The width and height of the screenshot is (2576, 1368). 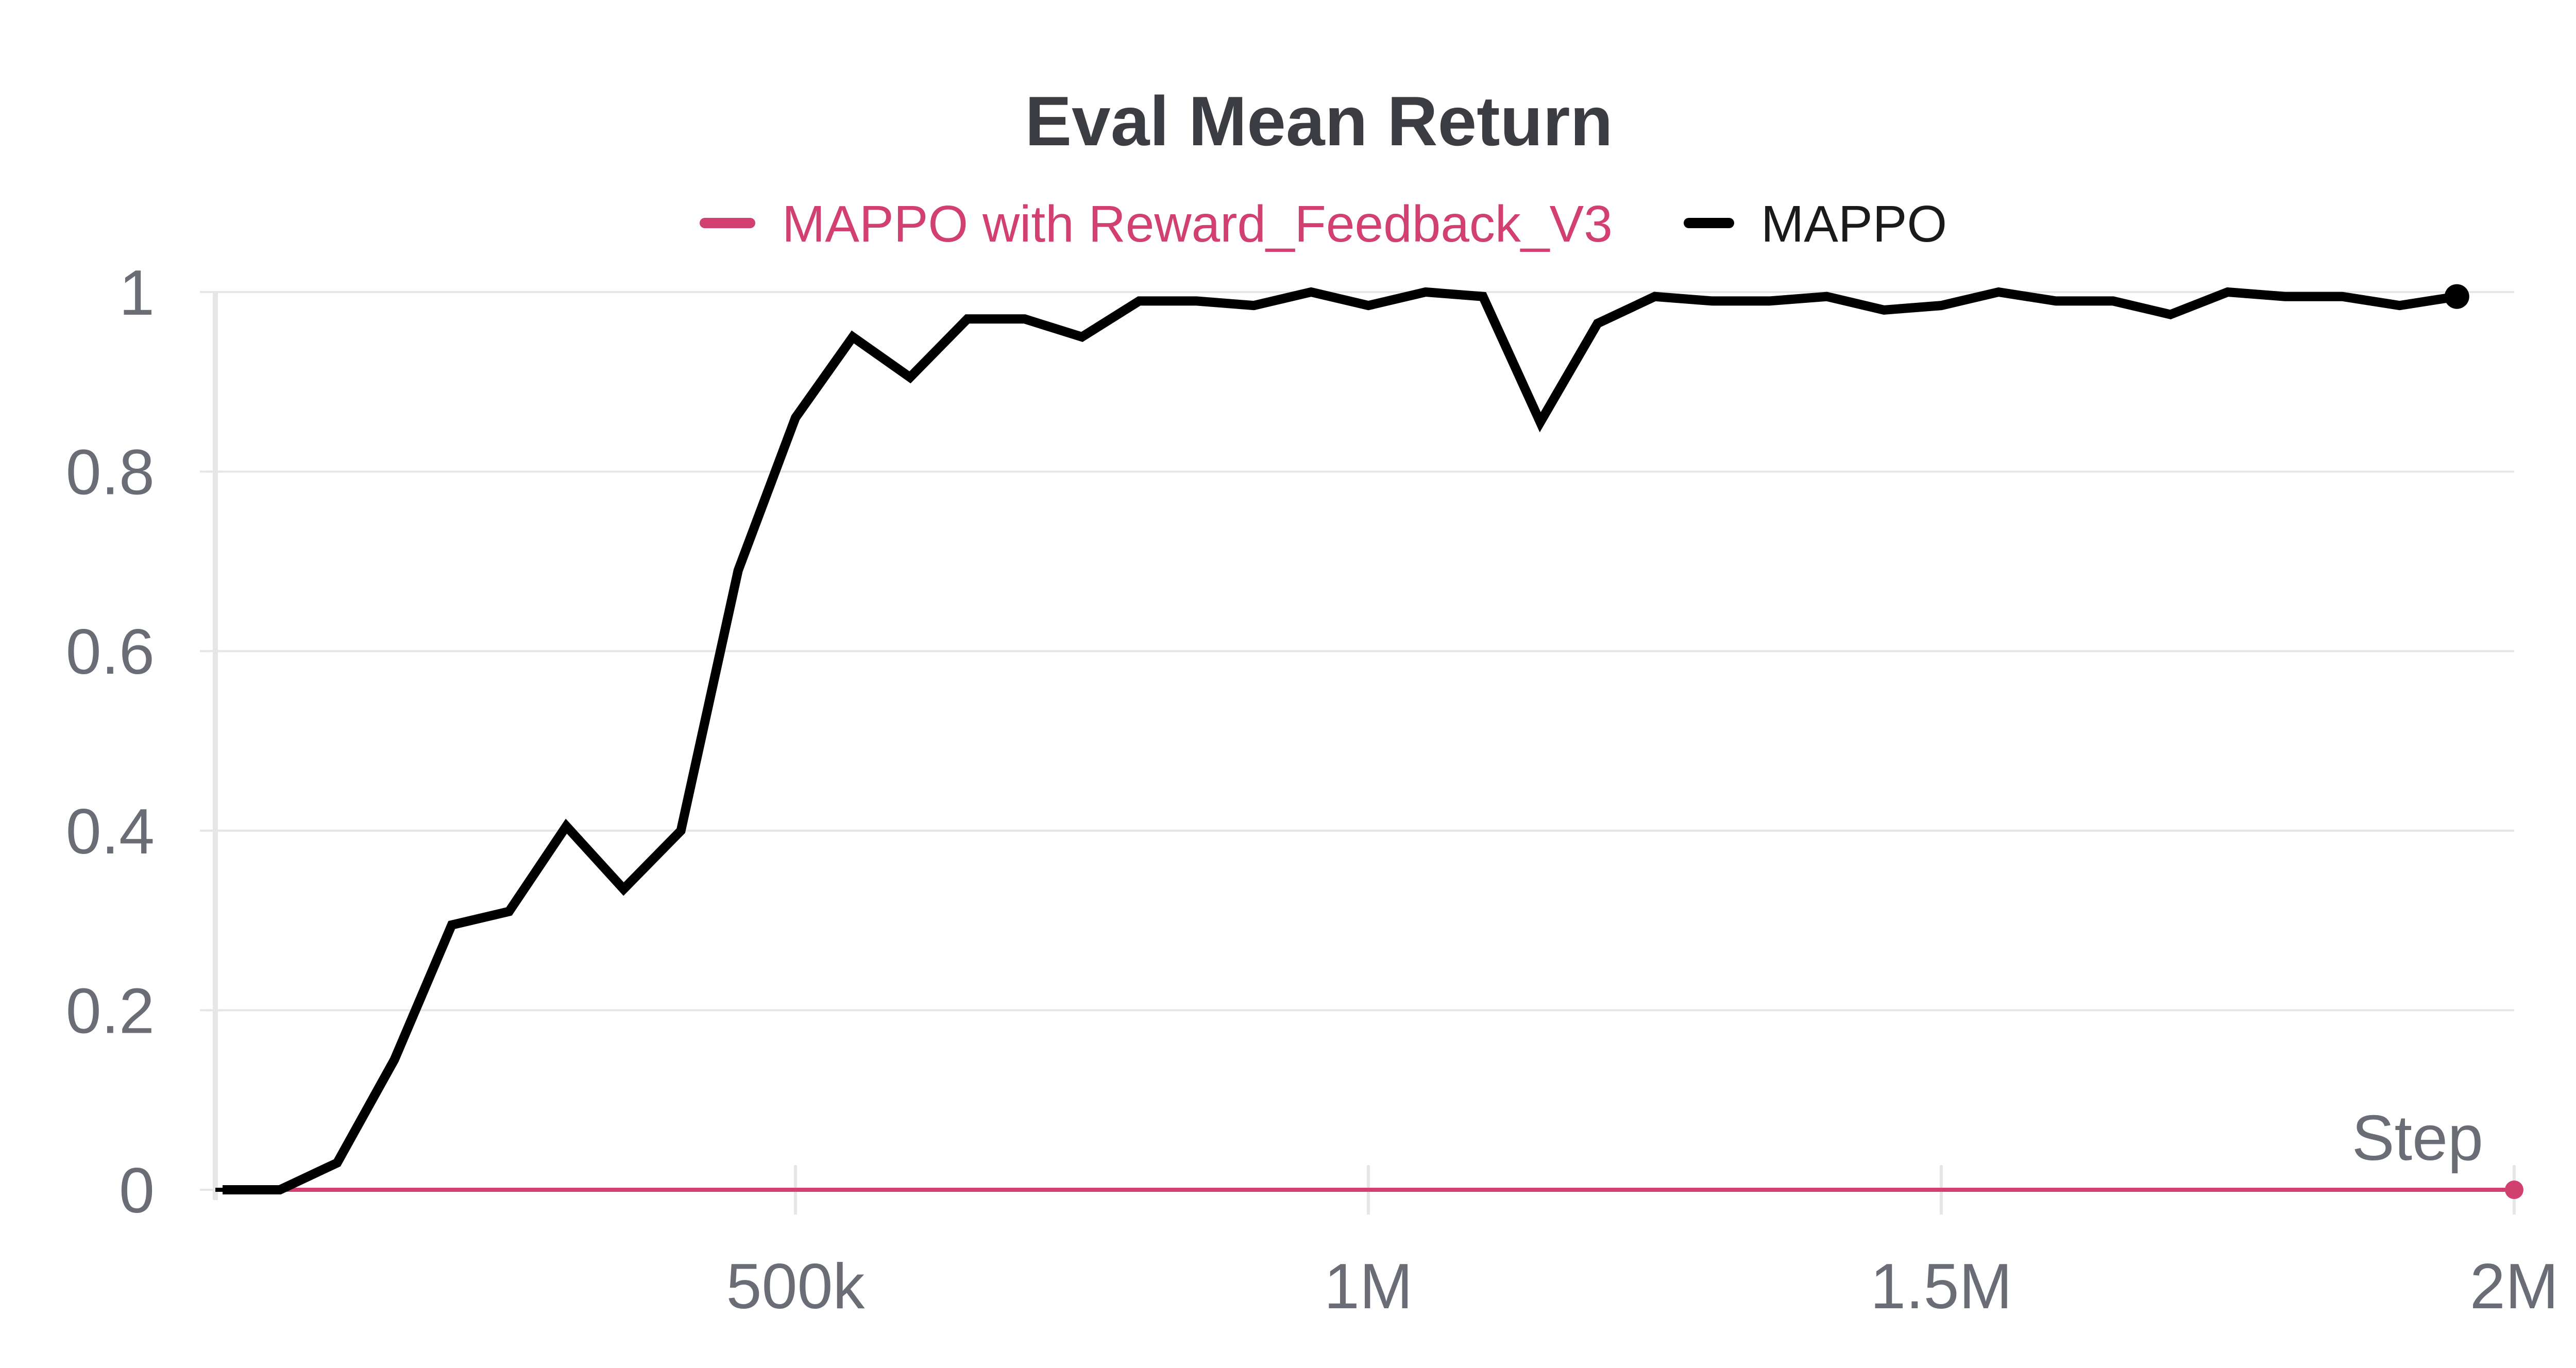 What do you see at coordinates (111, 472) in the screenshot?
I see `y-tick-label: 0.8` at bounding box center [111, 472].